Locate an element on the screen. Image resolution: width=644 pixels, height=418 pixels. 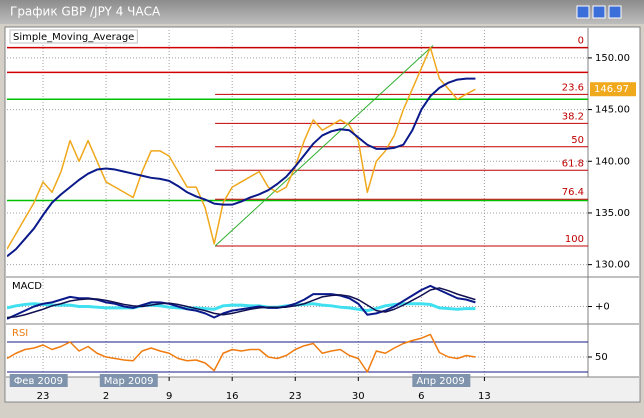
indicator-label: Simple_Moving_Average is located at coordinates (73, 37).